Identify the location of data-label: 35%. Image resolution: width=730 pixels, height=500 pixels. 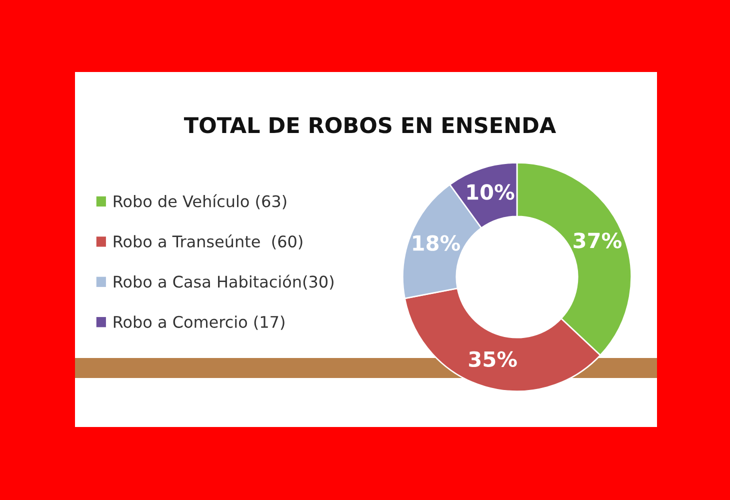
(493, 359).